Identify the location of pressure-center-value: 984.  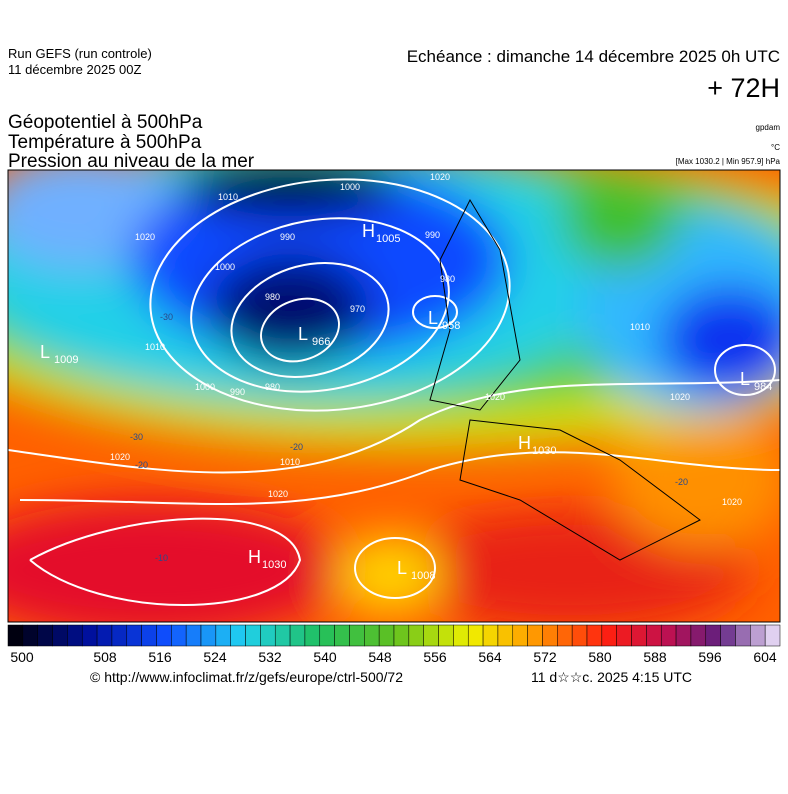
(763, 387).